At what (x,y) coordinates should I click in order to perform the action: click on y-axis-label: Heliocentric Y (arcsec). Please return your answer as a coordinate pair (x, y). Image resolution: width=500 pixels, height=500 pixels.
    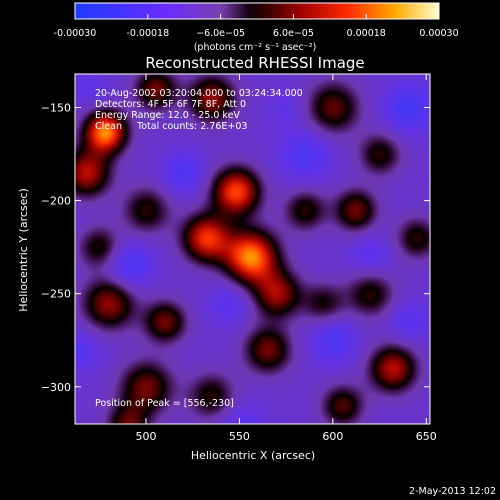
    Looking at the image, I should click on (23, 250).